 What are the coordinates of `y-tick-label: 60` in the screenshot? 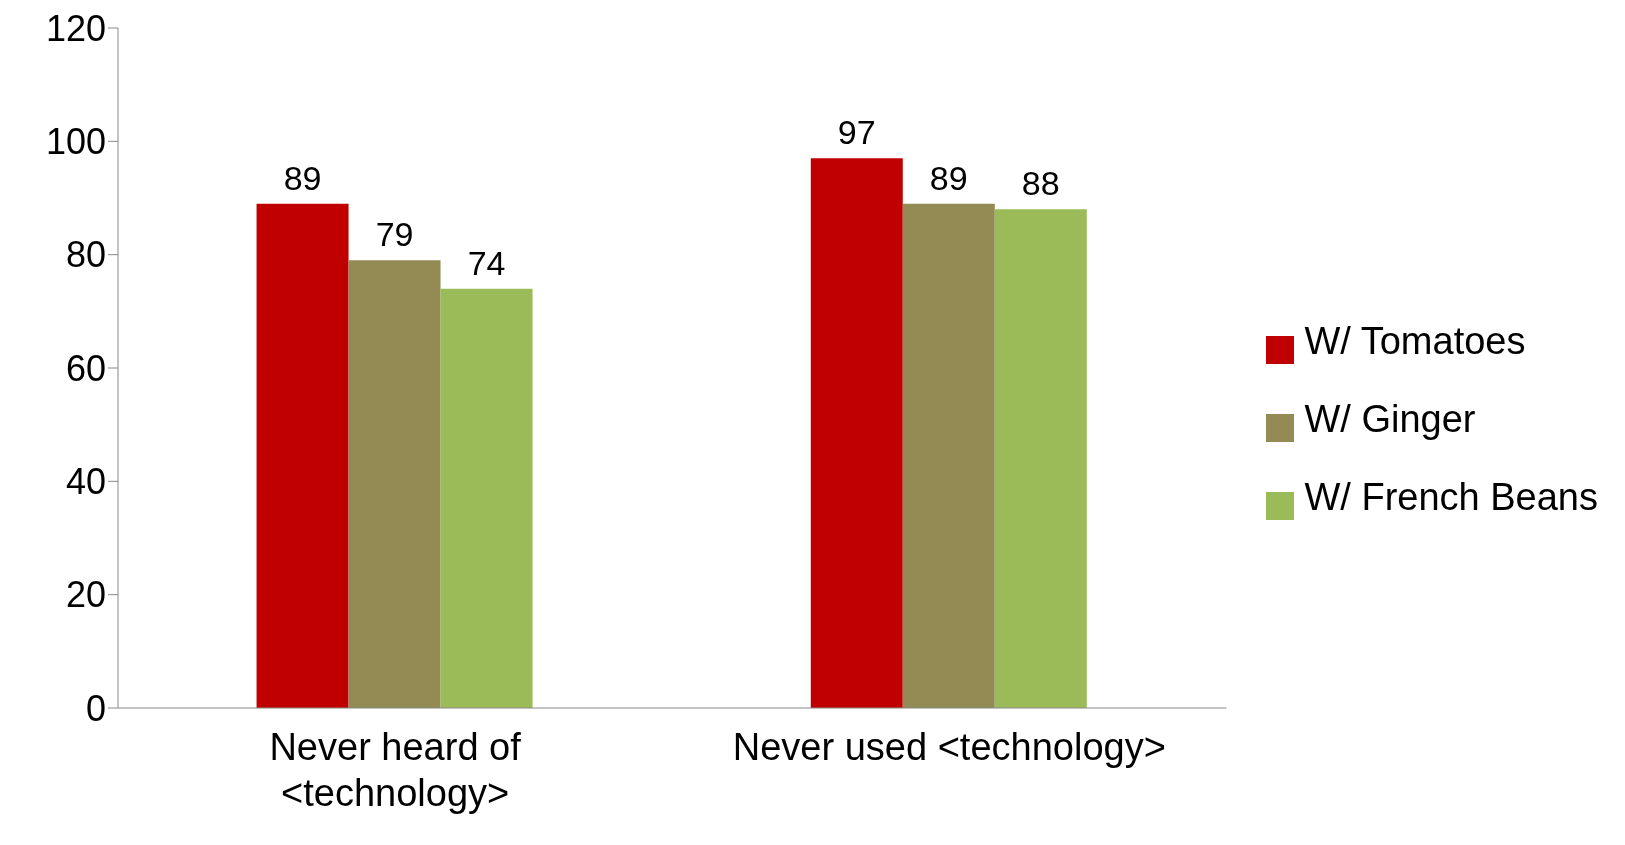 It's located at (85, 368).